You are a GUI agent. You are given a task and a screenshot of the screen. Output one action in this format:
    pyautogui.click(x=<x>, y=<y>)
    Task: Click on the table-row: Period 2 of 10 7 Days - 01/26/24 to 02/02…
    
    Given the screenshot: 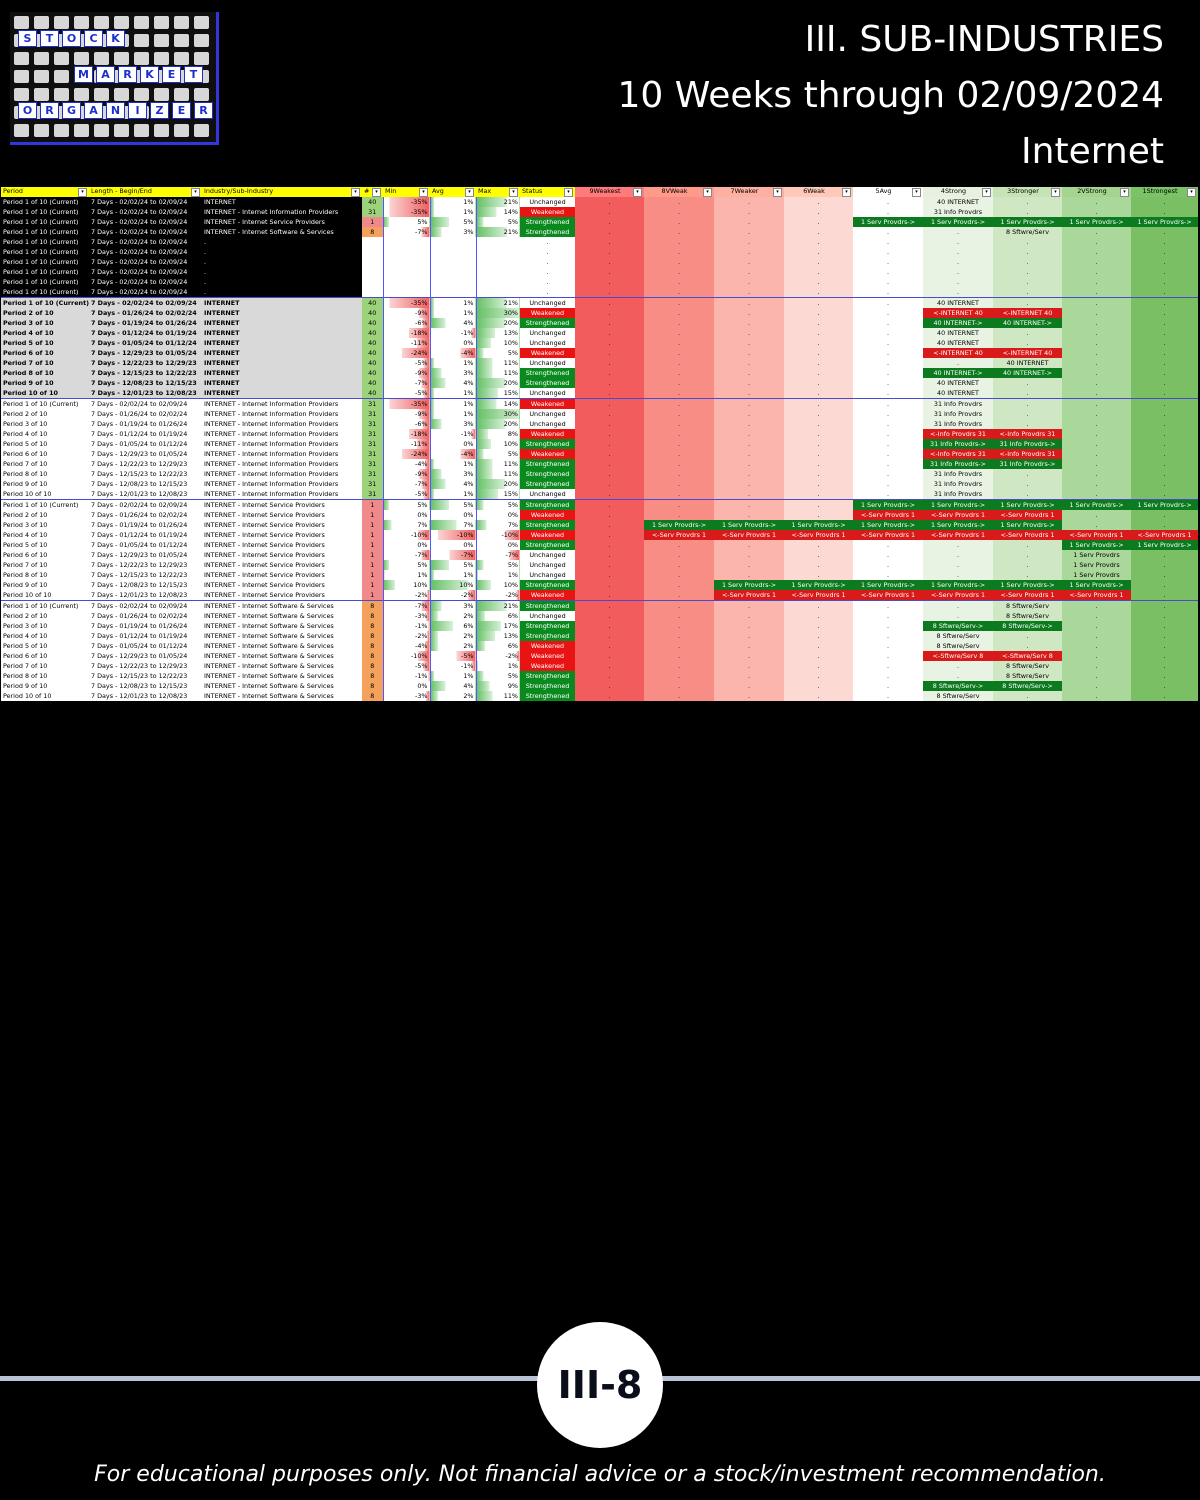 What is the action you would take?
    pyautogui.click(x=599, y=616)
    